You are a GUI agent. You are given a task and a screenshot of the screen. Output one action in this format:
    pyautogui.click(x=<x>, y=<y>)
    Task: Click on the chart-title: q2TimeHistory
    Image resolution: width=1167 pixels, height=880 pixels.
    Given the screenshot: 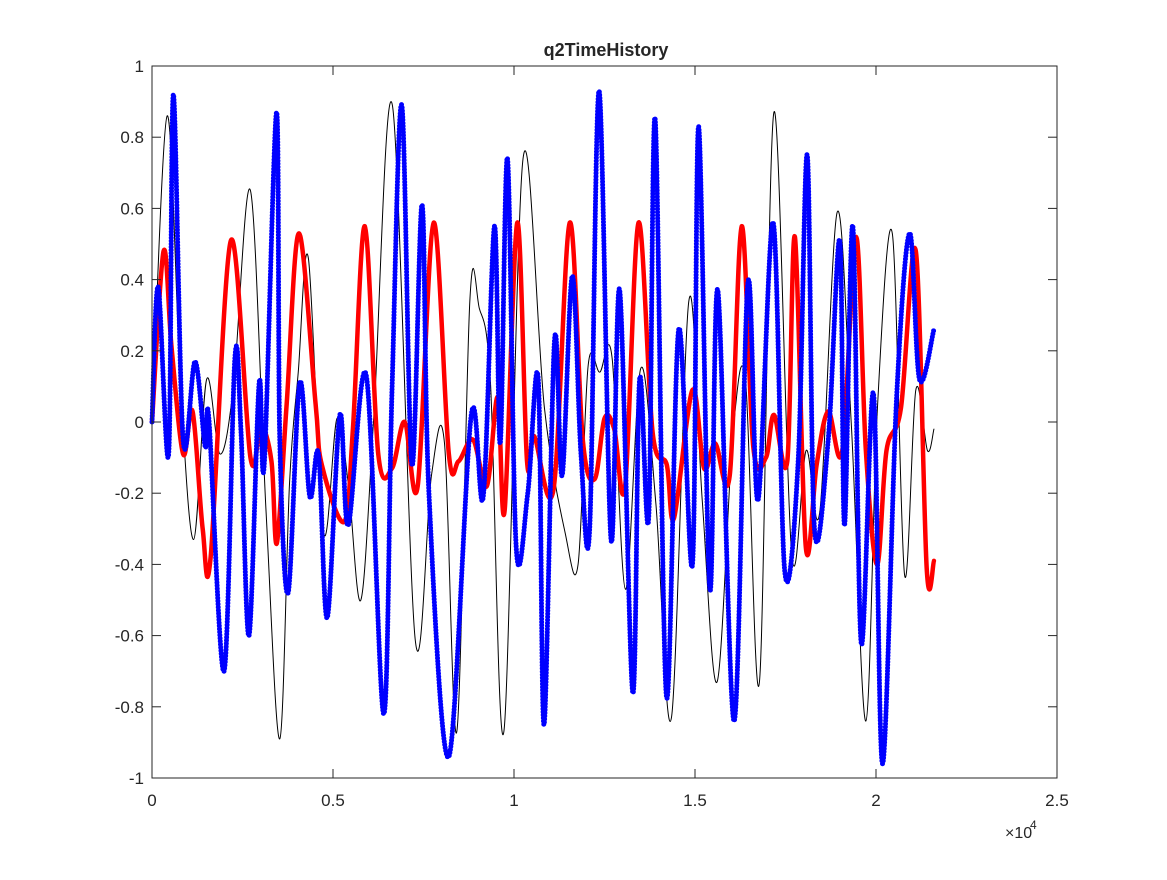 What is the action you would take?
    pyautogui.click(x=606, y=50)
    